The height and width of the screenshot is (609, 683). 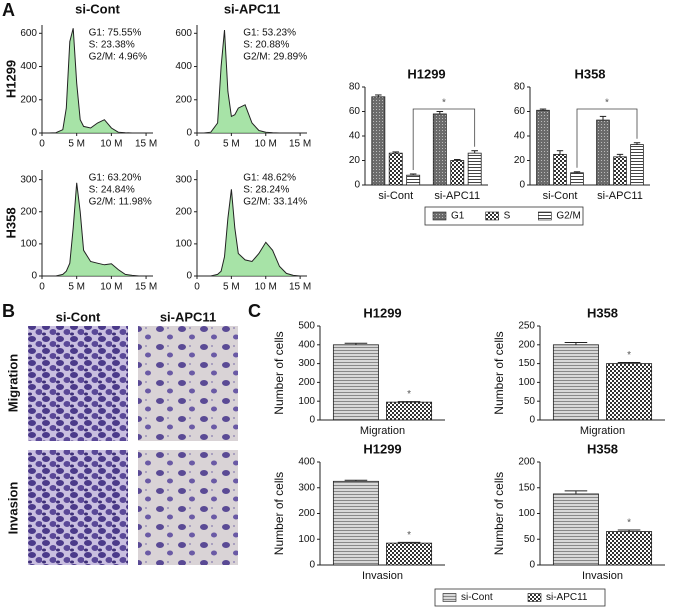 I want to click on x-tick-label: Migration, so click(x=602, y=431).